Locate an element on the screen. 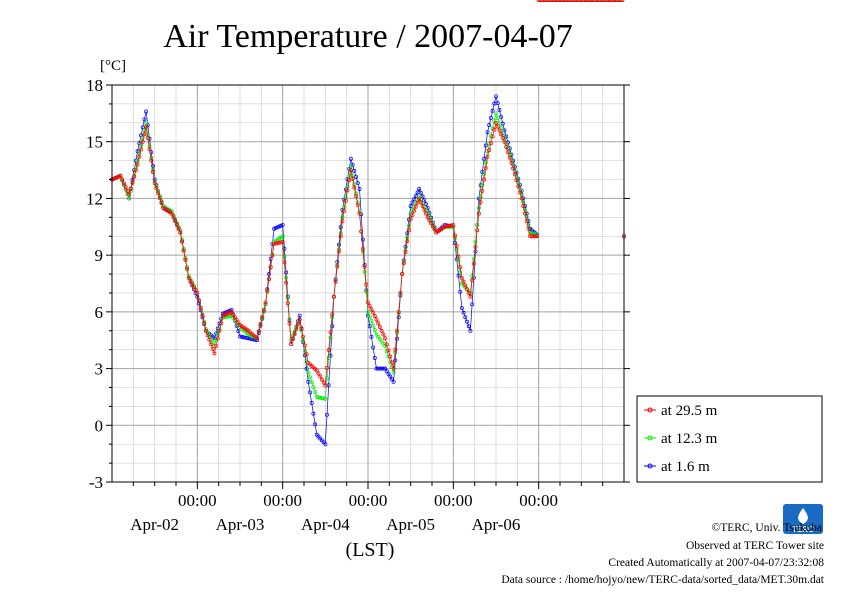 The width and height of the screenshot is (842, 595). y-tick-label: 9 is located at coordinates (99, 255).